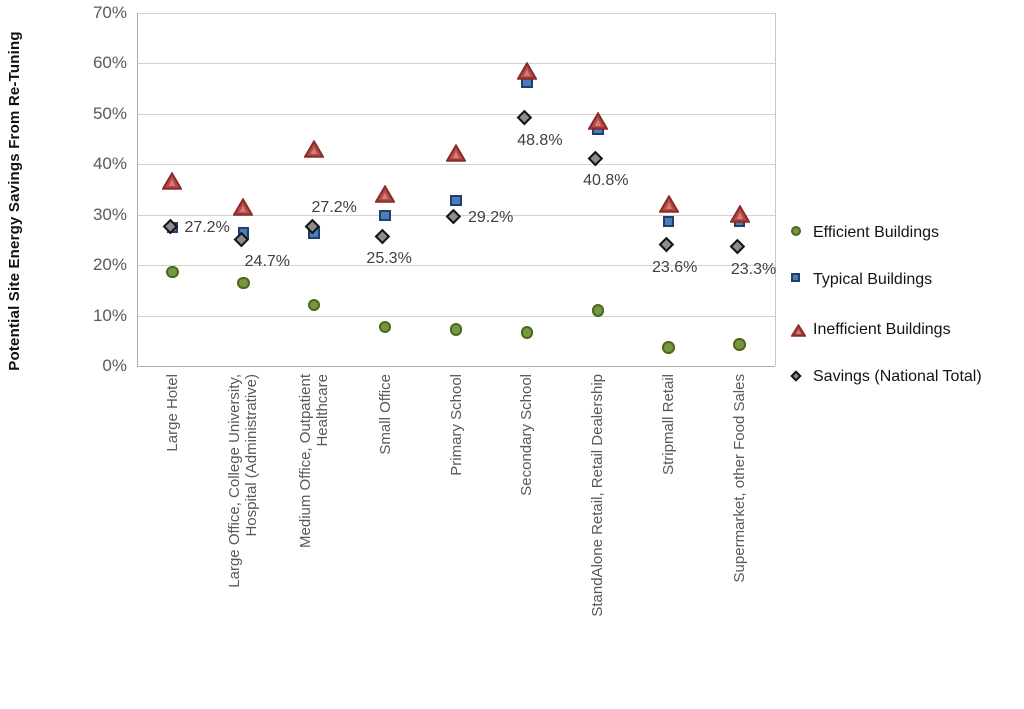  I want to click on legend-item: Inefficient Buildings, so click(870, 330).